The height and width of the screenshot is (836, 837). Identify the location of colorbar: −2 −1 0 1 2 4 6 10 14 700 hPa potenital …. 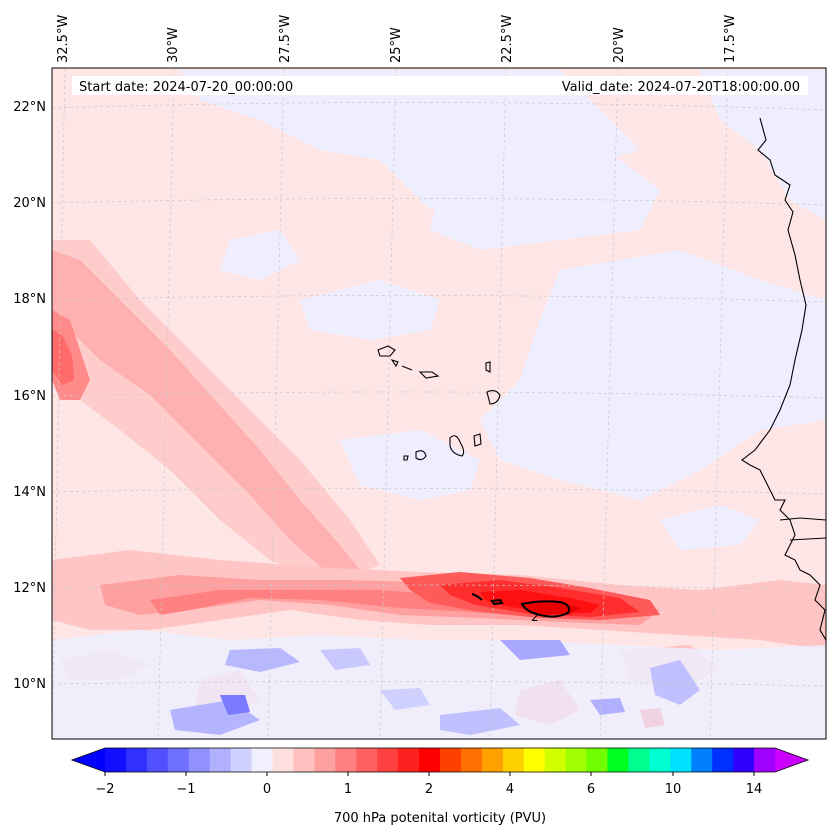
(440, 786).